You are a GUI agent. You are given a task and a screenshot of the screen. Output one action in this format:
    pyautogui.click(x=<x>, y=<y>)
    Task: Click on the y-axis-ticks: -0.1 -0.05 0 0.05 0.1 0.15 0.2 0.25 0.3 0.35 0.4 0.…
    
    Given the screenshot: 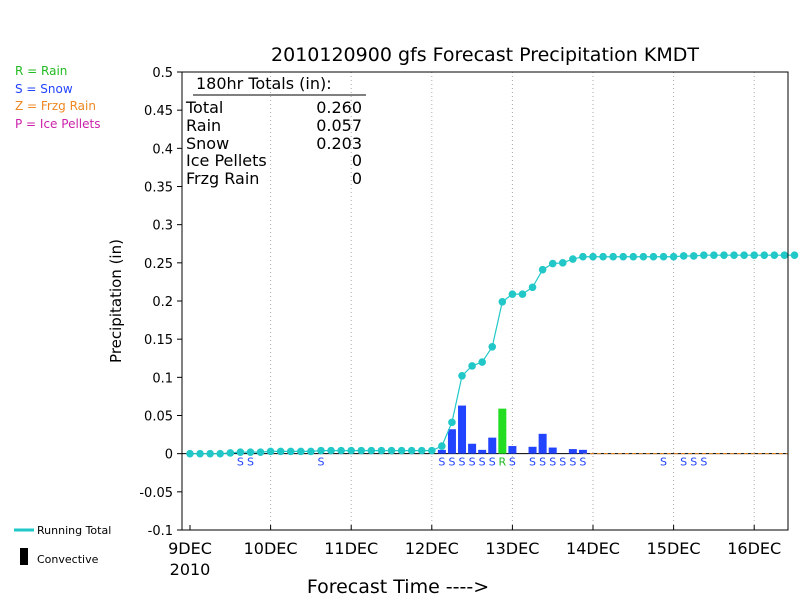 What is the action you would take?
    pyautogui.click(x=160, y=302)
    